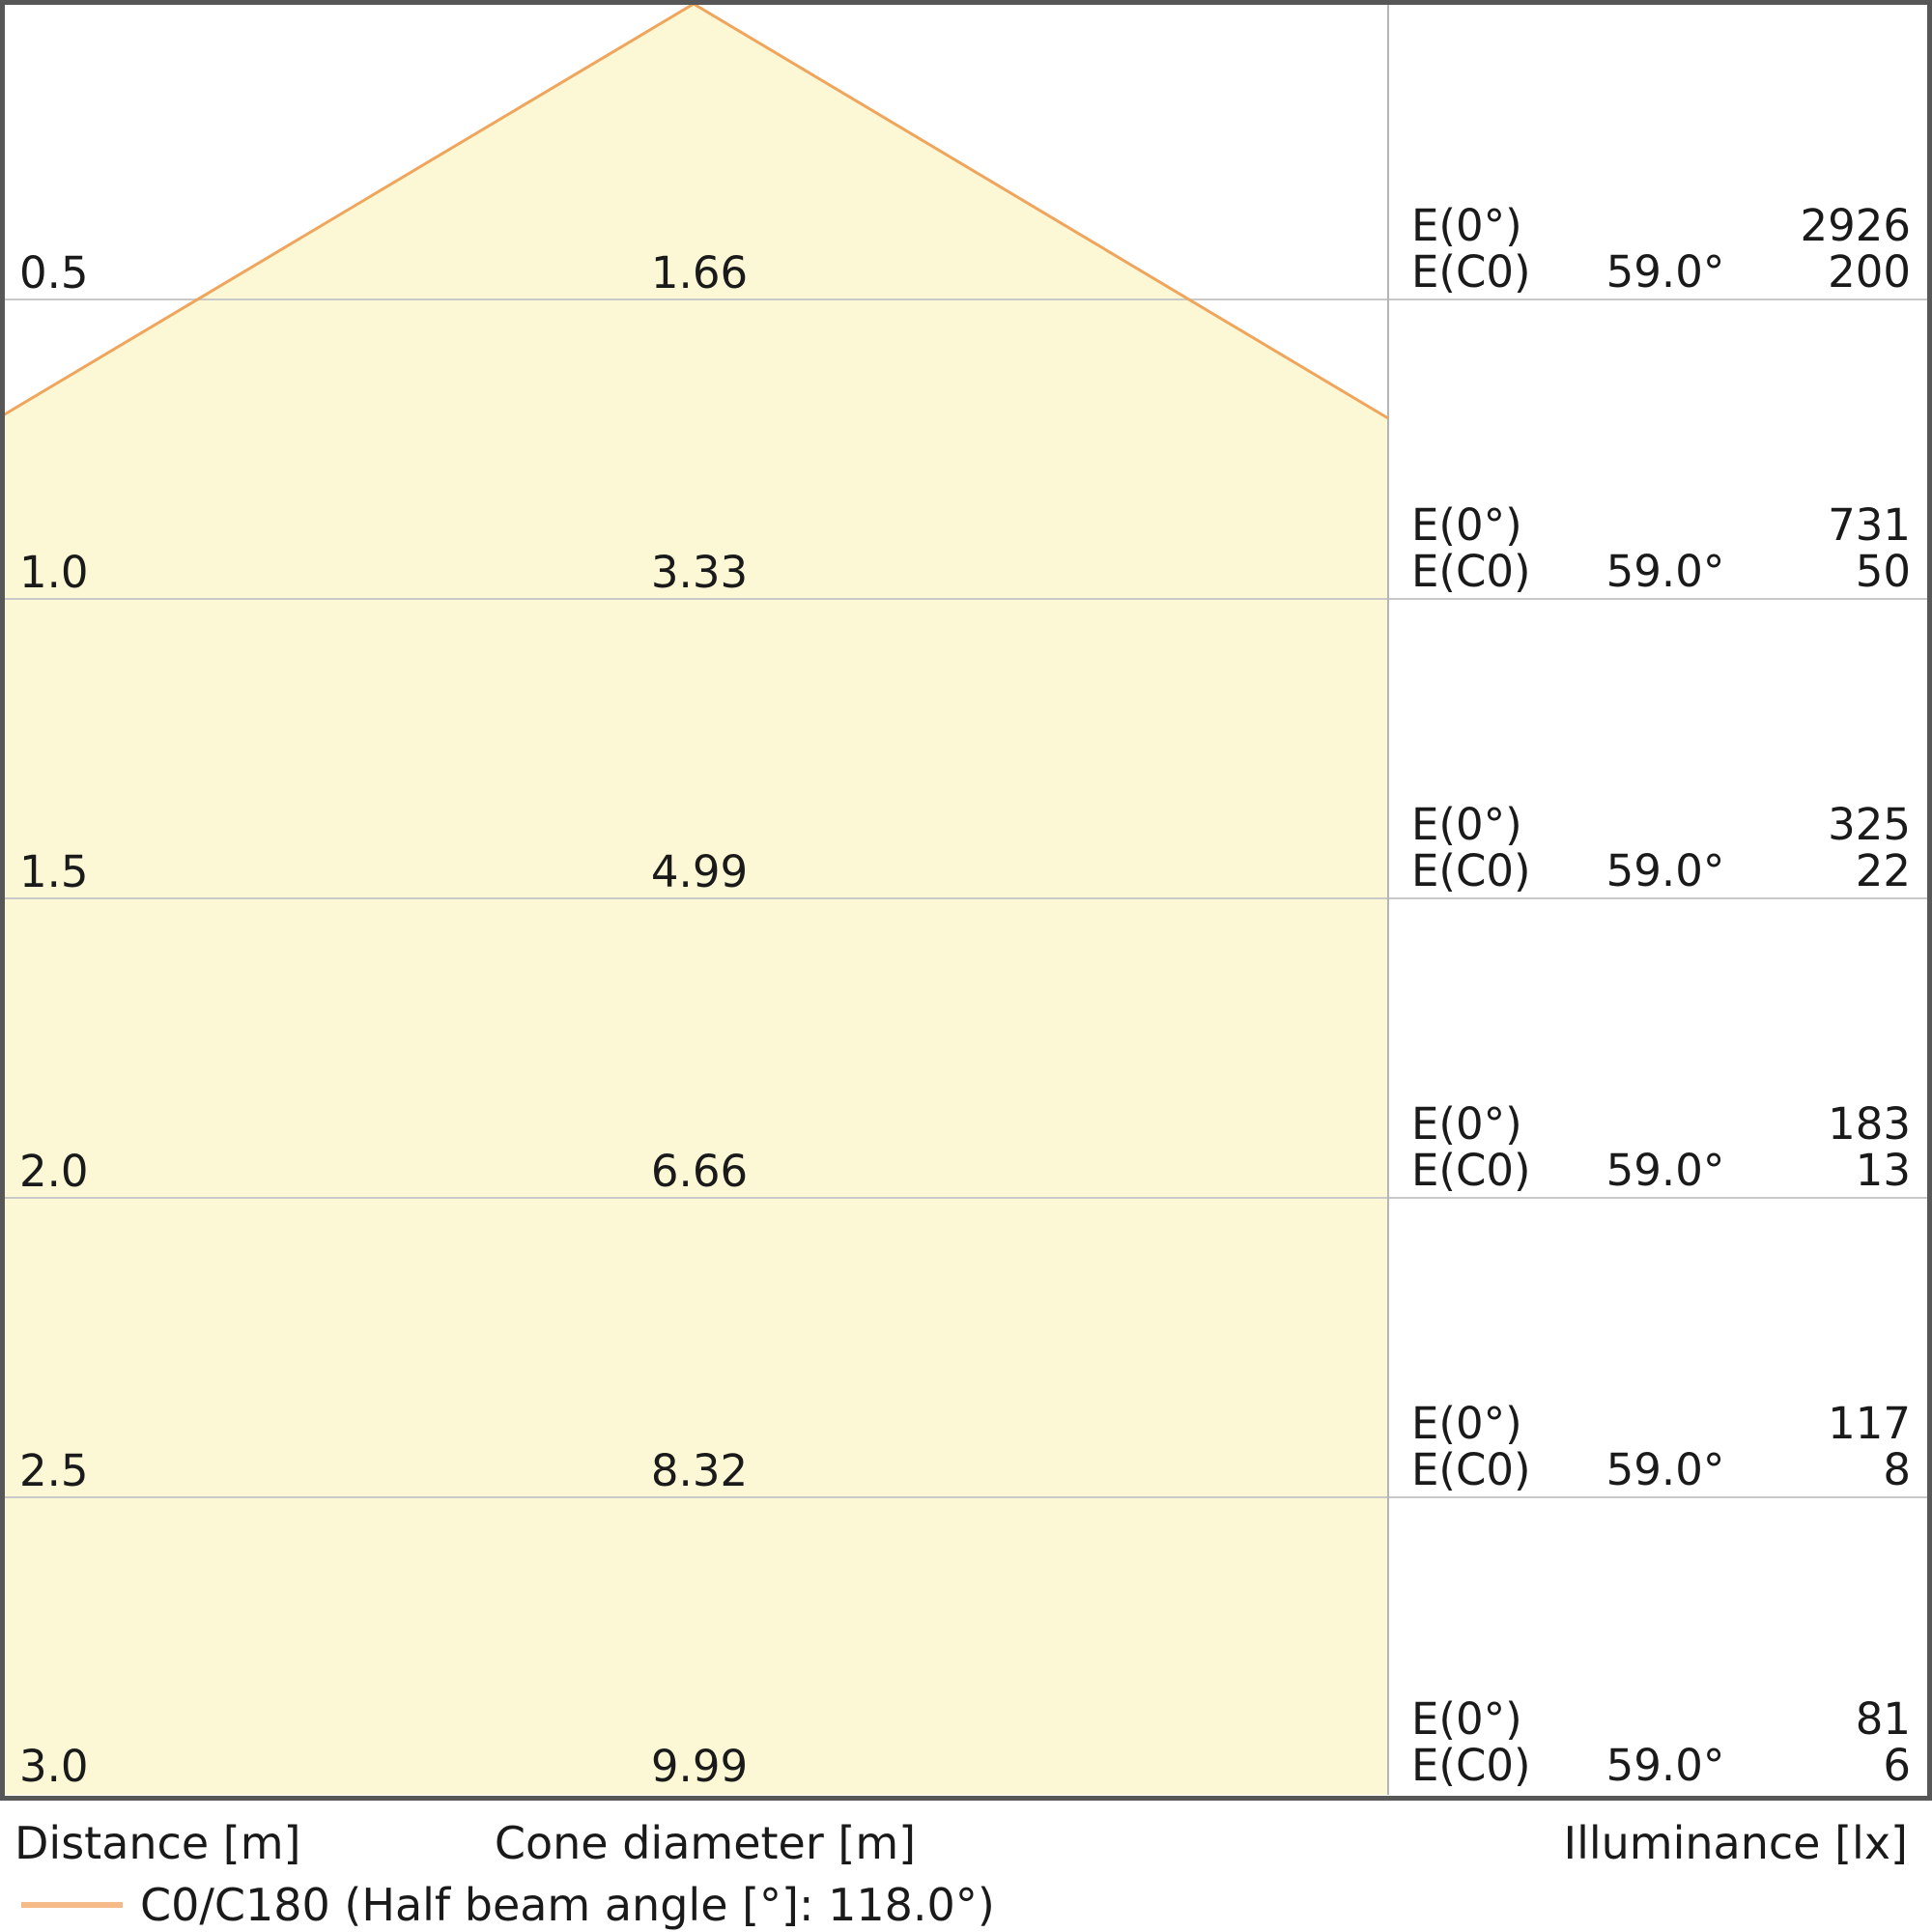  What do you see at coordinates (54, 871) in the screenshot?
I see `distance-value: 1.5` at bounding box center [54, 871].